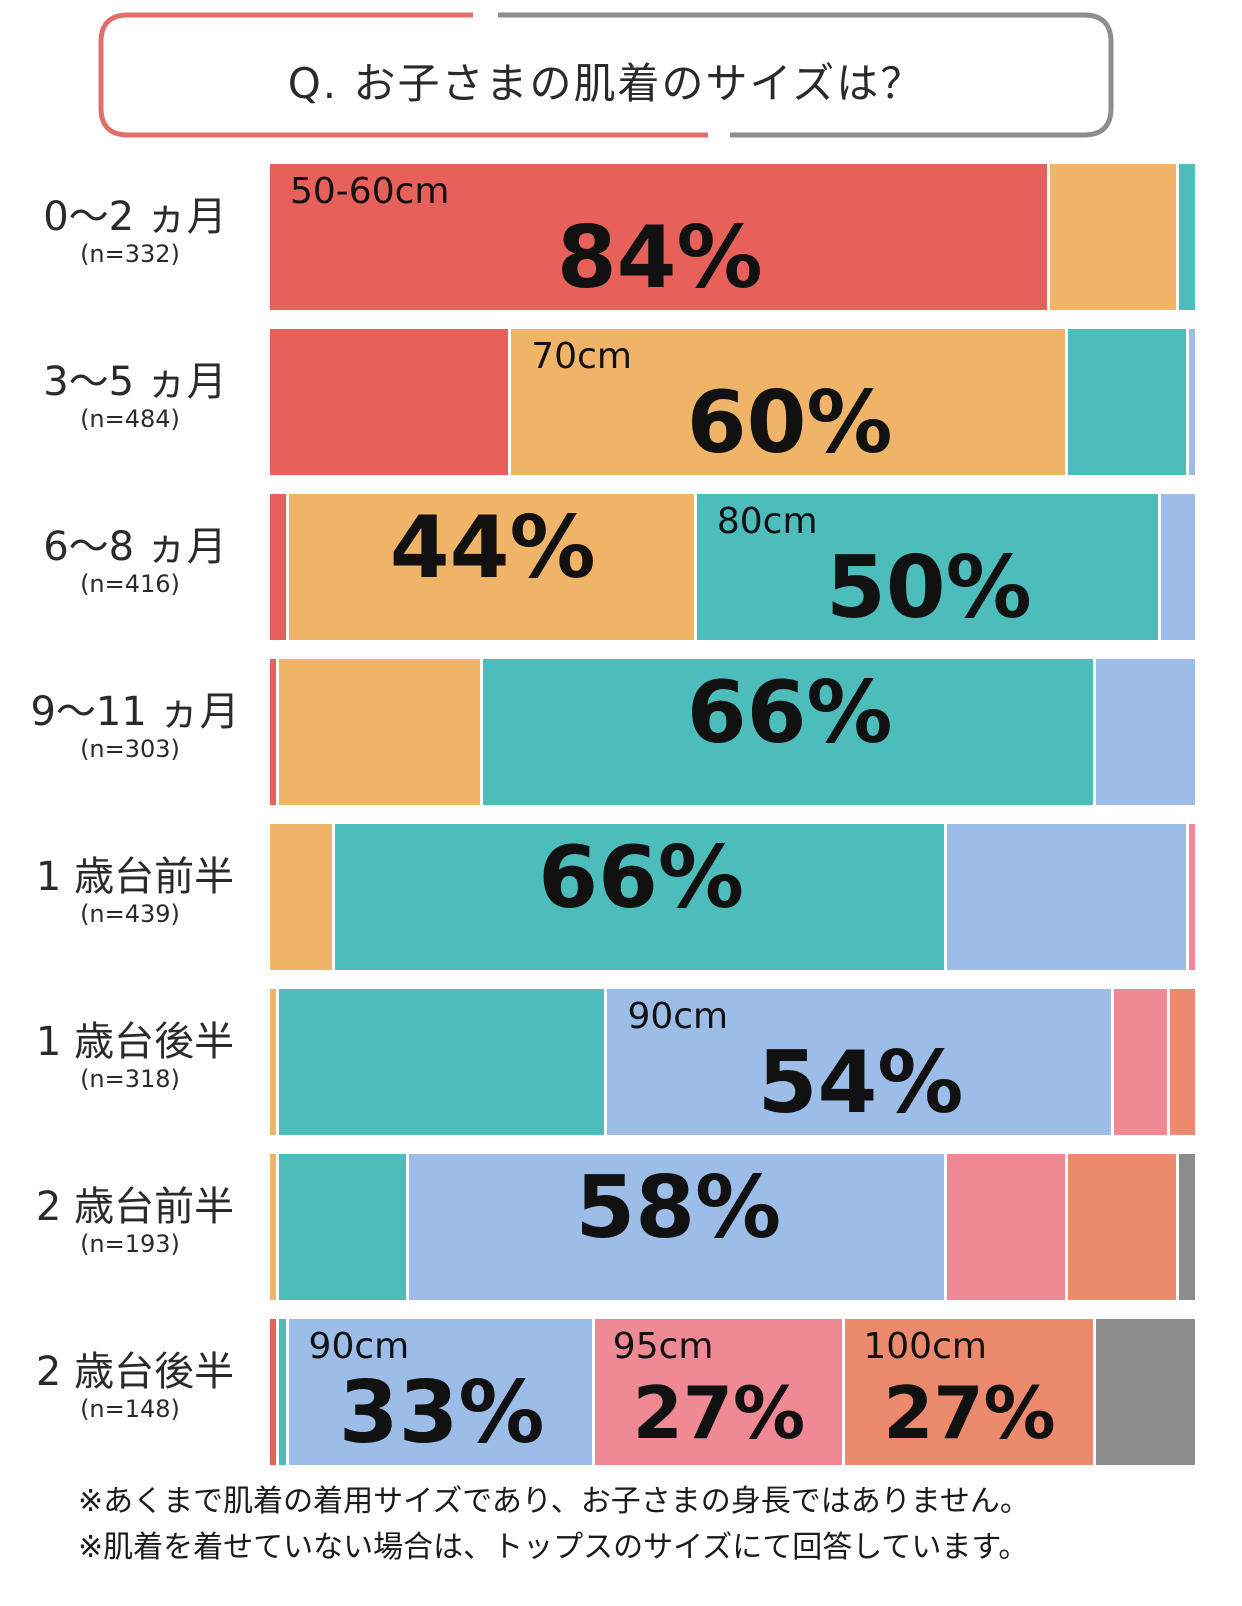  I want to click on bar-row: 58%, so click(734, 1227).